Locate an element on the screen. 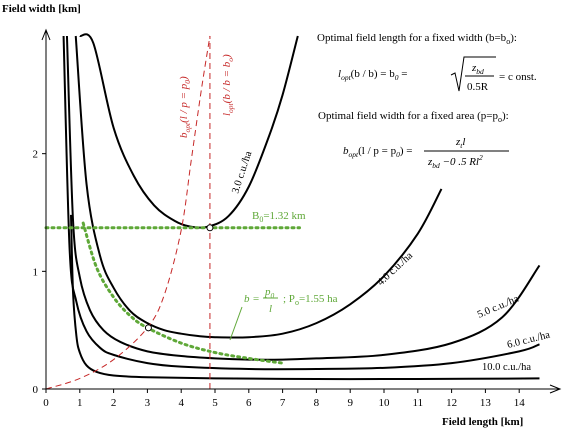 The width and height of the screenshot is (573, 429). svg-text: zbd −0 .5 Rl2 is located at coordinates (455, 161).